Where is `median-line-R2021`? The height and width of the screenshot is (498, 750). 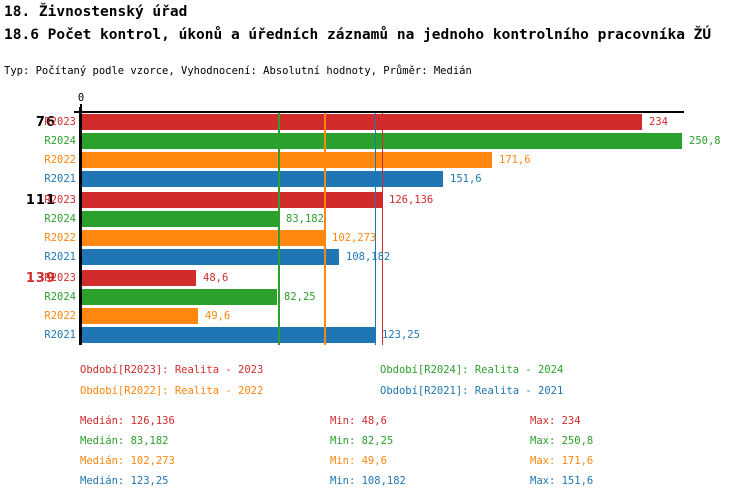 median-line-R2021 is located at coordinates (375, 229).